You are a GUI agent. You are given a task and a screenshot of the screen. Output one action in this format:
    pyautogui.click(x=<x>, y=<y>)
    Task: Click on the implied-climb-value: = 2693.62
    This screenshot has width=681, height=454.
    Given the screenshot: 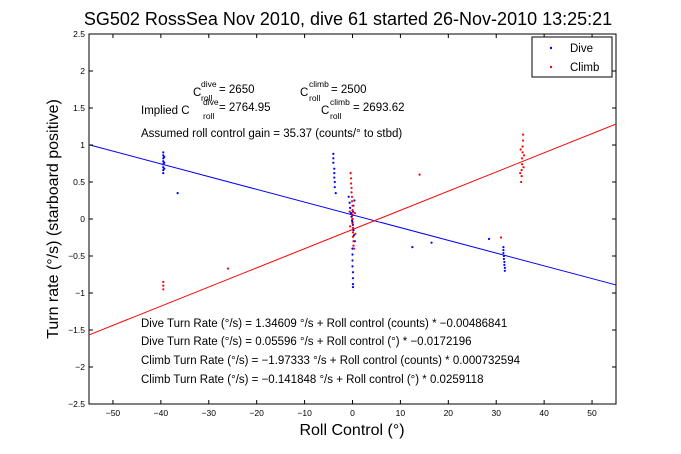 What is the action you would take?
    pyautogui.click(x=378, y=108)
    